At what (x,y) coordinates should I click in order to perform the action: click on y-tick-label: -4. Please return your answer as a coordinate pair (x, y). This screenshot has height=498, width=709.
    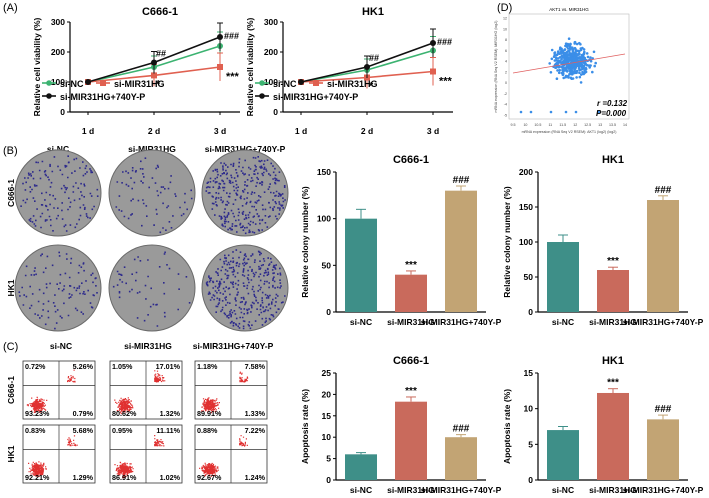
    Looking at the image, I should click on (505, 105).